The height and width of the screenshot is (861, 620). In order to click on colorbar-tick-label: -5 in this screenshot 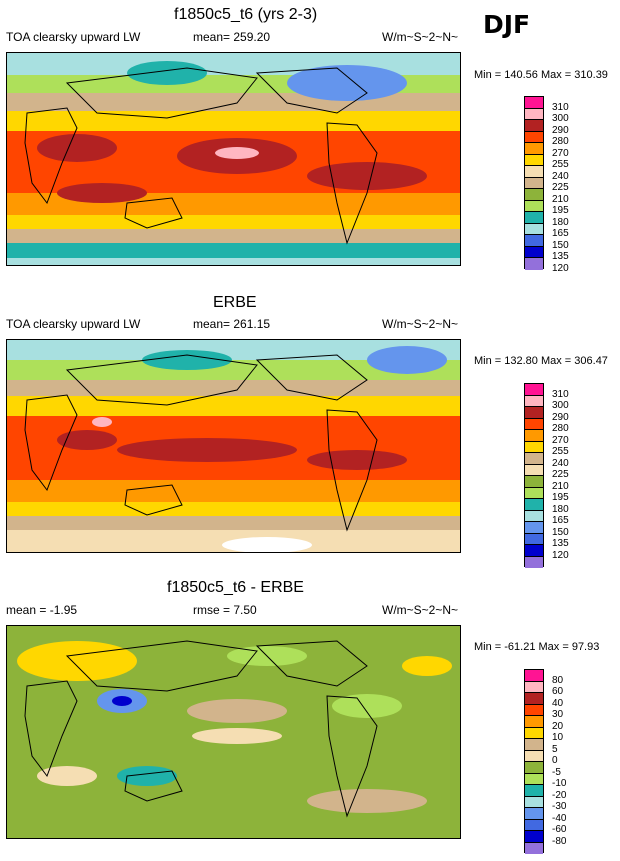, I will do `click(556, 772)`.